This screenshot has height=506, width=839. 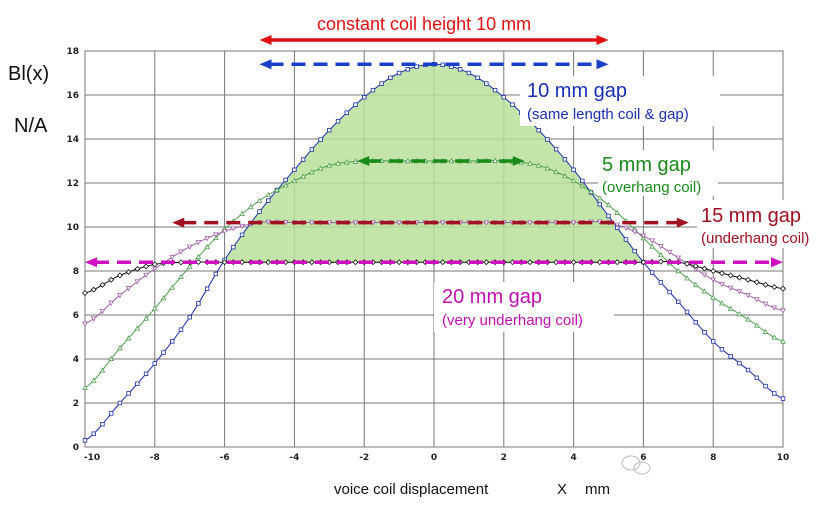 What do you see at coordinates (434, 458) in the screenshot?
I see `x-tick-label: 0` at bounding box center [434, 458].